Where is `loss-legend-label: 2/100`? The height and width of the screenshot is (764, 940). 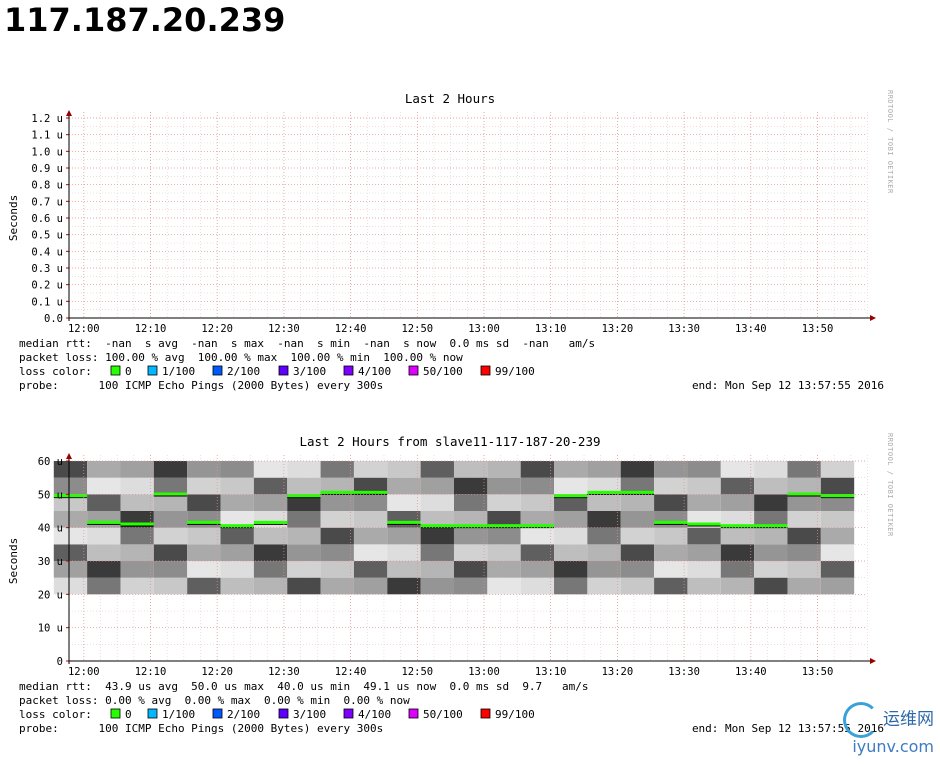
loss-legend-label: 2/100 is located at coordinates (243, 714).